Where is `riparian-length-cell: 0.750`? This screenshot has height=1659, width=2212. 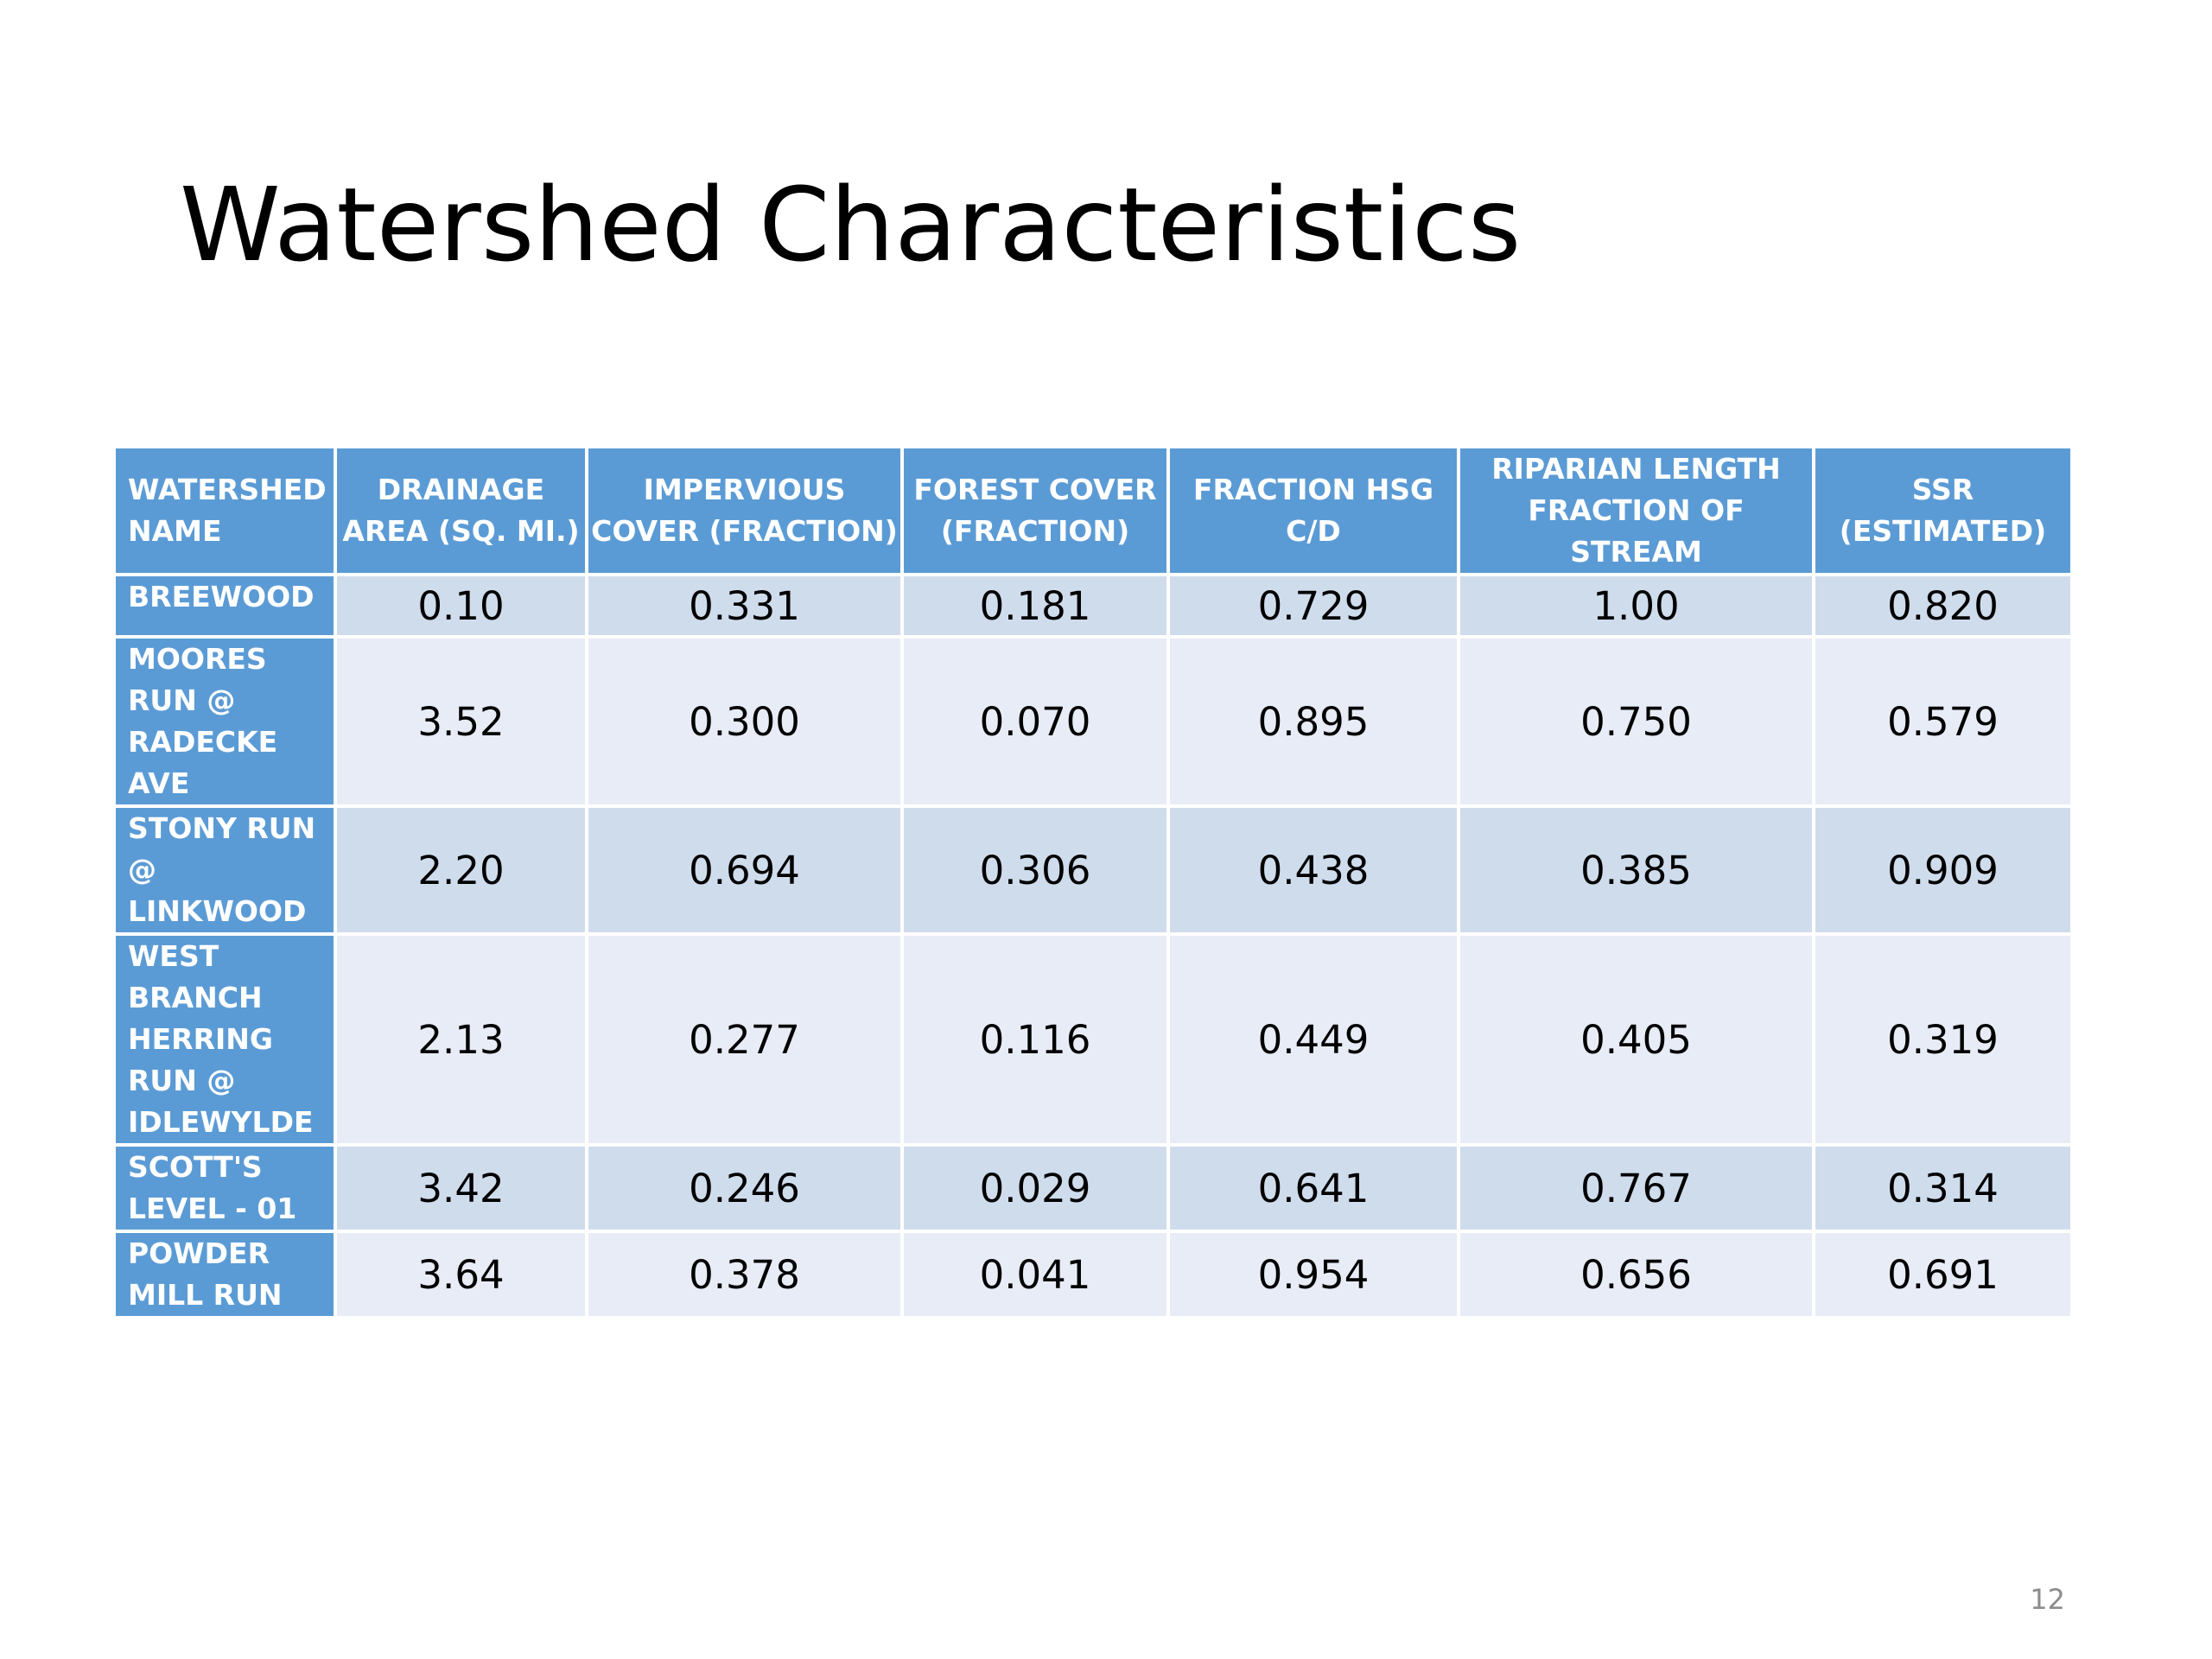 riparian-length-cell: 0.750 is located at coordinates (1636, 721).